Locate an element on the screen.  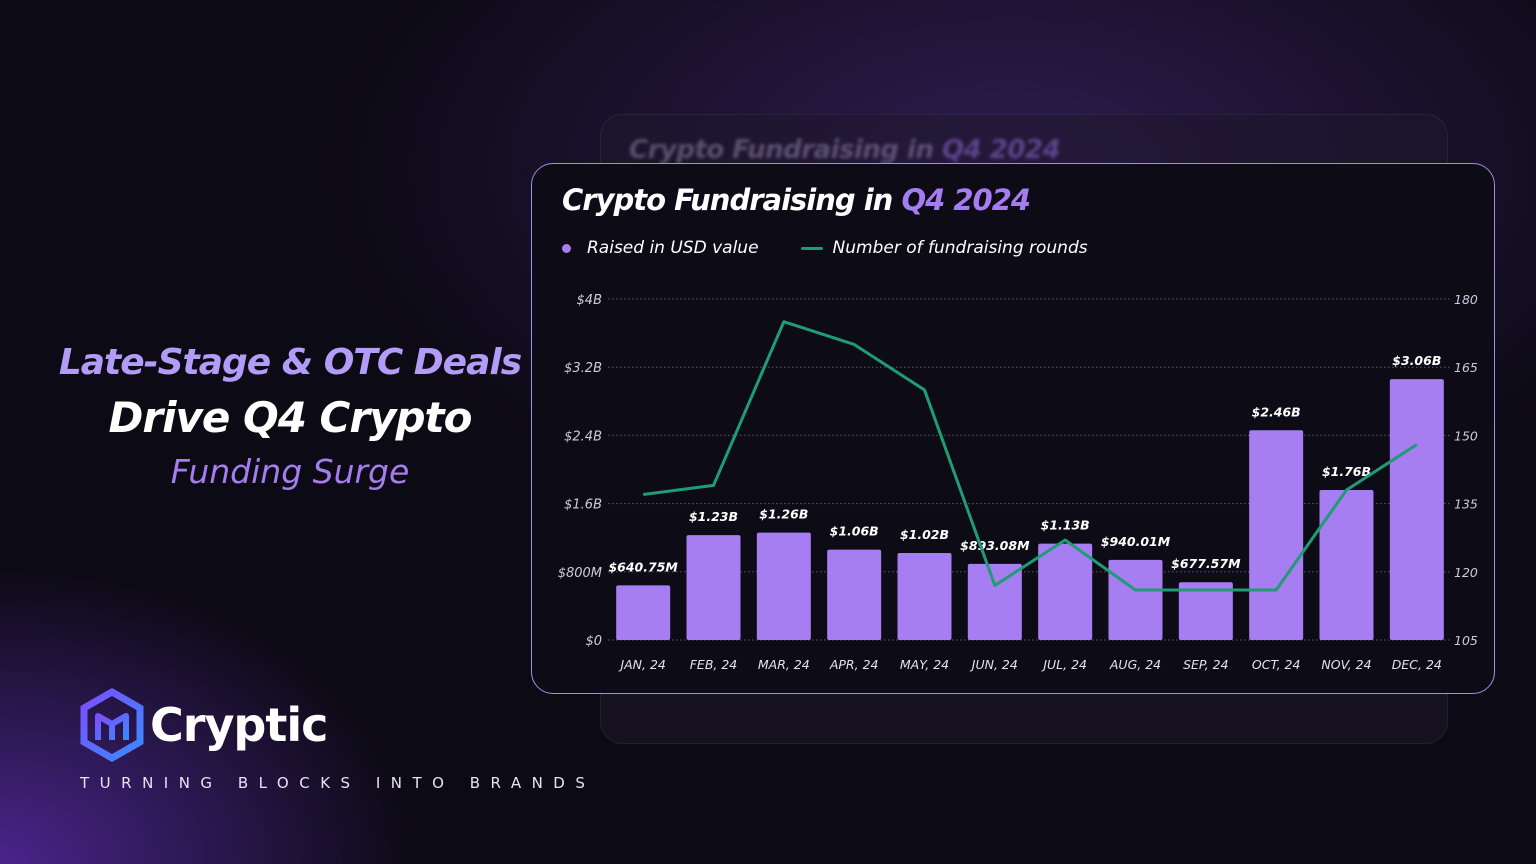
ghost-title-main: Crypto Fundraising in is located at coordinates (781, 150).